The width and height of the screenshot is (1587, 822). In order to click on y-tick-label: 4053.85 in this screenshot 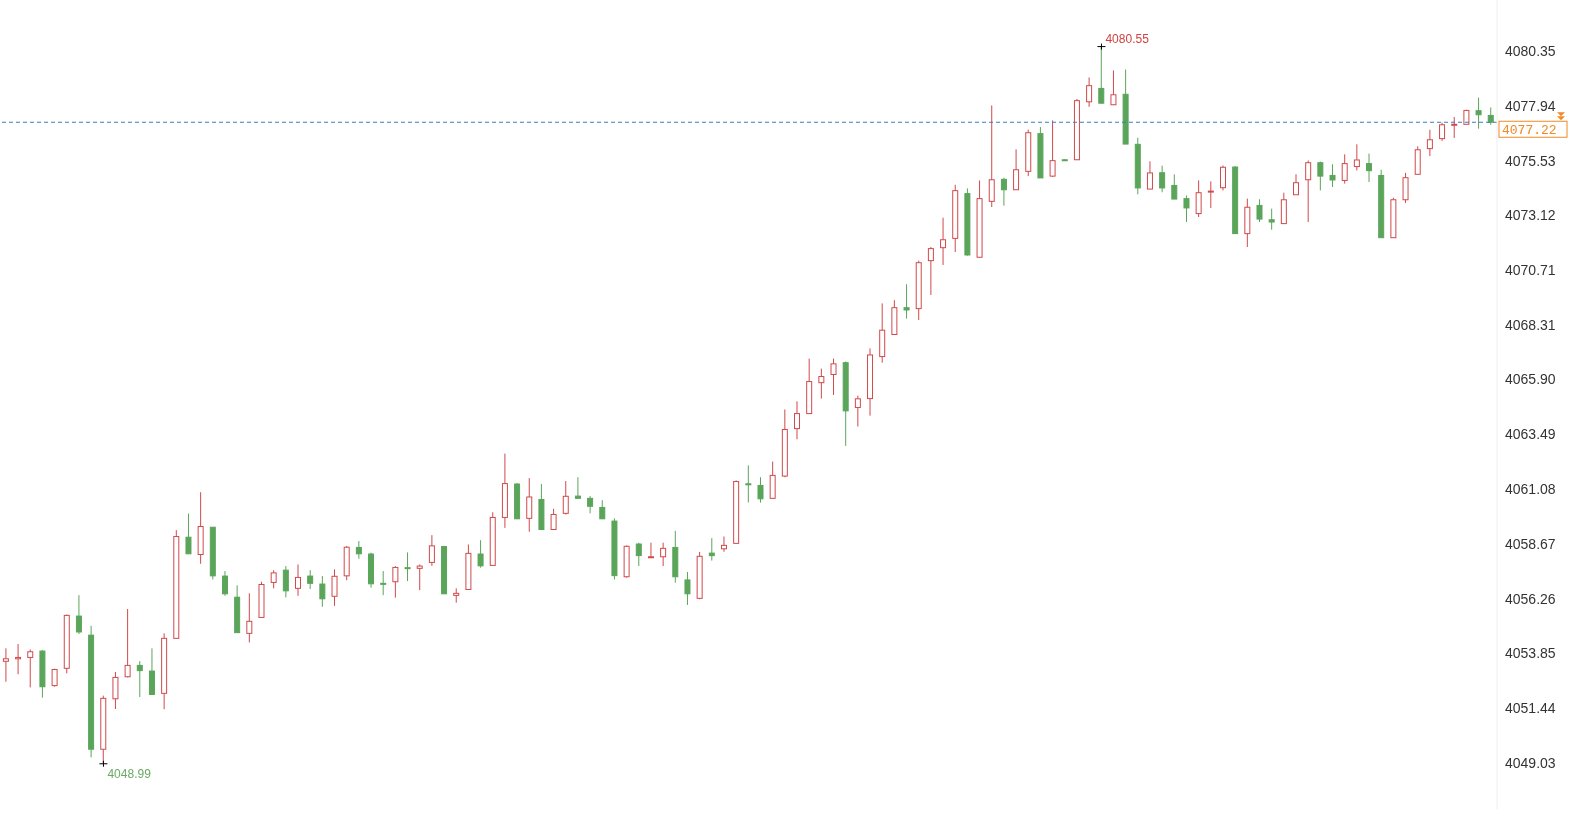, I will do `click(1530, 653)`.